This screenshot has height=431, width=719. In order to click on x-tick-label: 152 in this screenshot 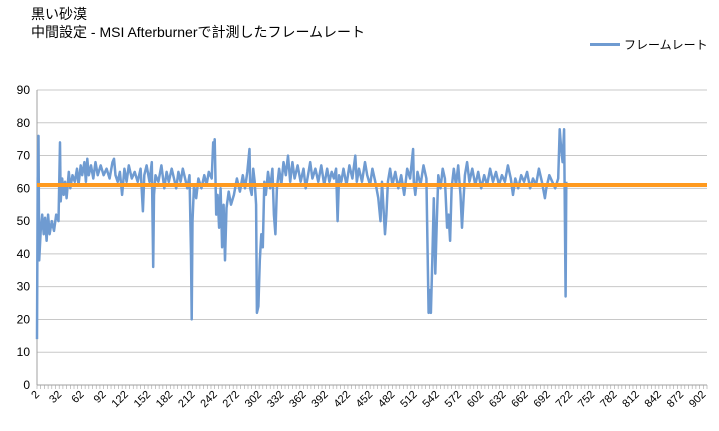, I will do `click(142, 399)`.